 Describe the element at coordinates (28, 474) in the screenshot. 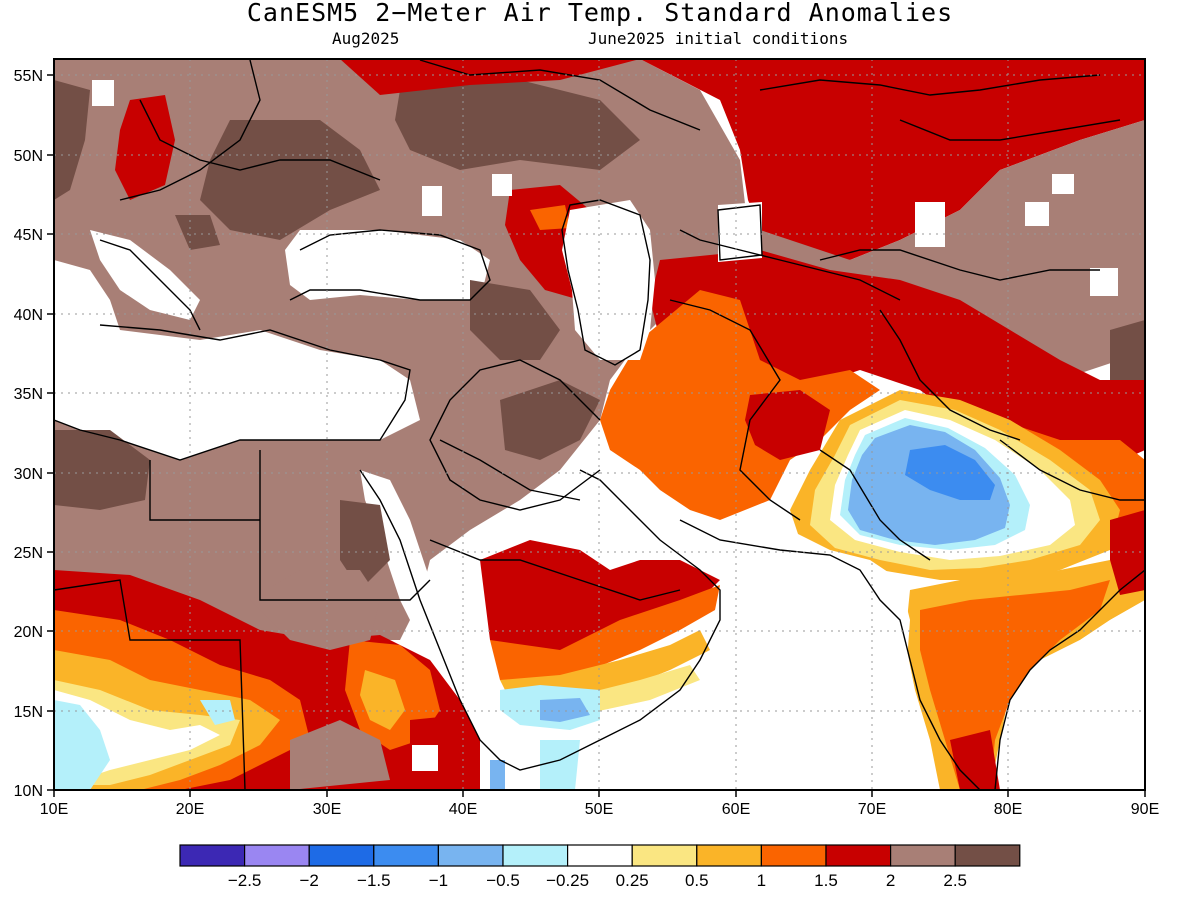

I see `lat-tick-label: 30N` at that location.